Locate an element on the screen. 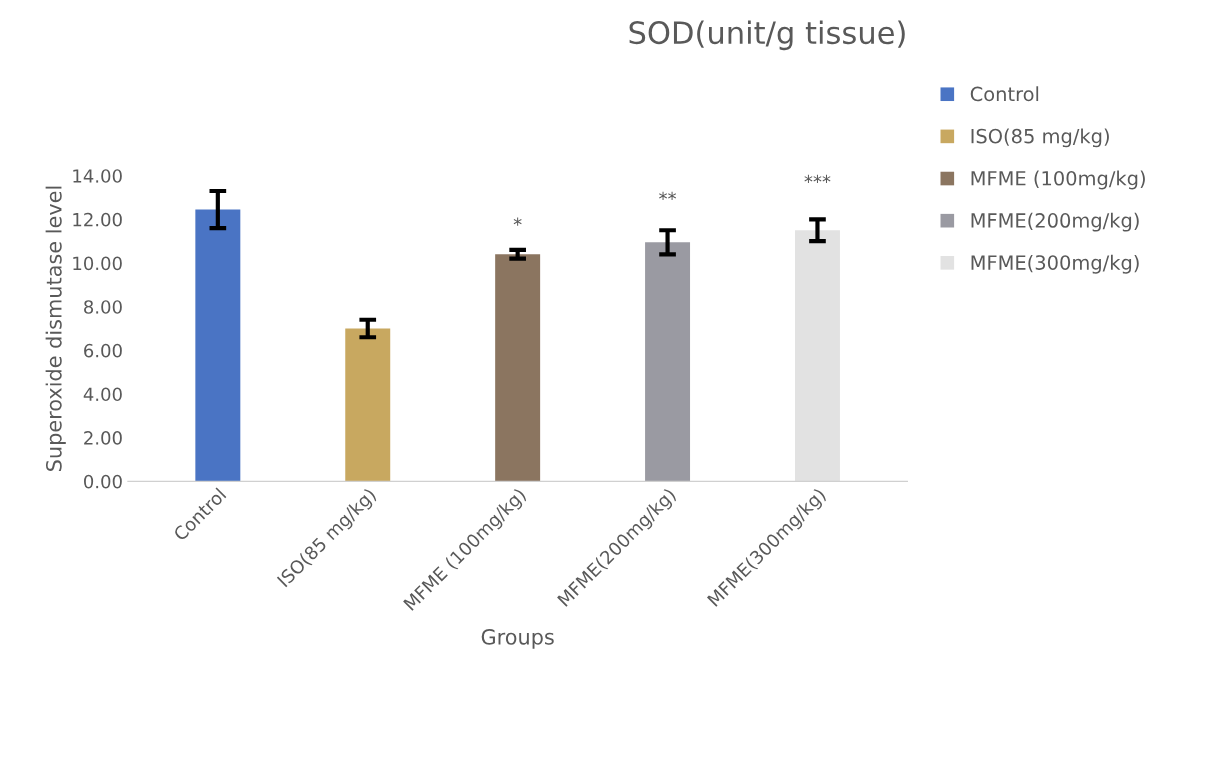 Image resolution: width=1218 pixels, height=764 pixels. y-tick-label: 6.00 is located at coordinates (103, 350).